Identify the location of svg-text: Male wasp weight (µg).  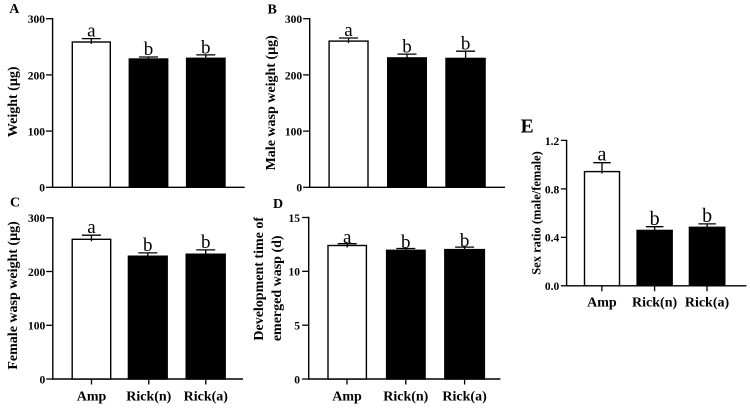
(271, 103).